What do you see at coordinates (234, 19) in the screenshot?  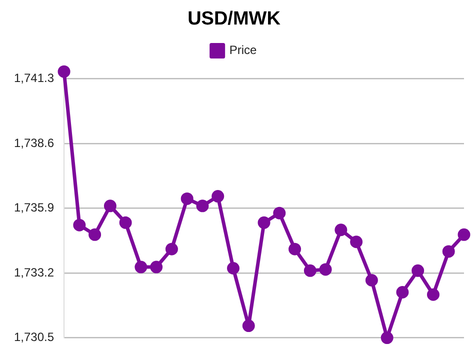 I see `chart-title: USD/MWK` at bounding box center [234, 19].